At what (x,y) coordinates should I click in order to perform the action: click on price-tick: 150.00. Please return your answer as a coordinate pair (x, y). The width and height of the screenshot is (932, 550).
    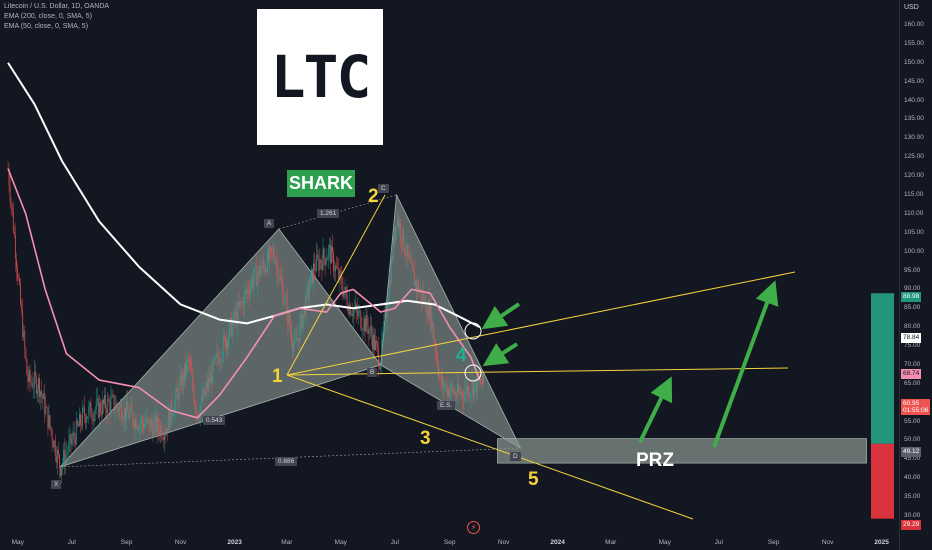
    Looking at the image, I should click on (914, 62).